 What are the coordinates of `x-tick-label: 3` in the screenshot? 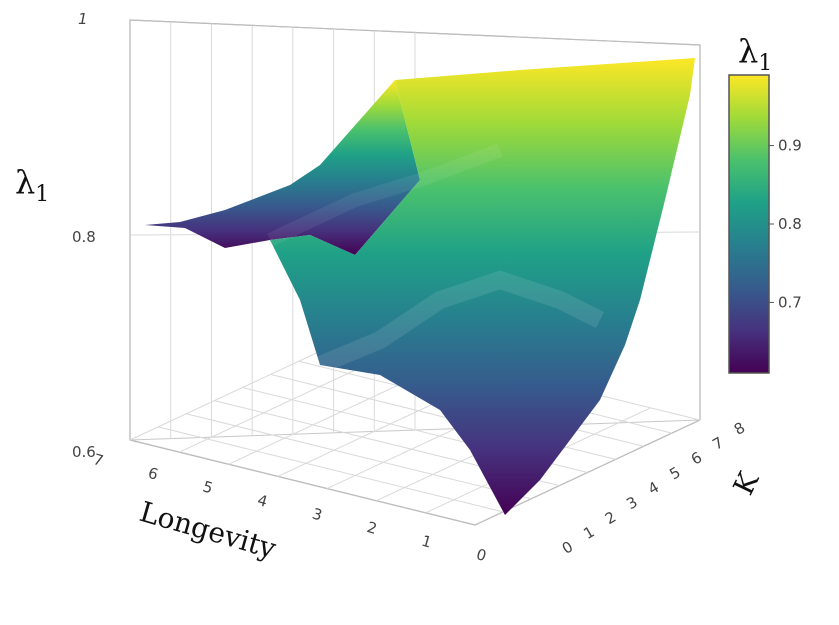 It's located at (317, 515).